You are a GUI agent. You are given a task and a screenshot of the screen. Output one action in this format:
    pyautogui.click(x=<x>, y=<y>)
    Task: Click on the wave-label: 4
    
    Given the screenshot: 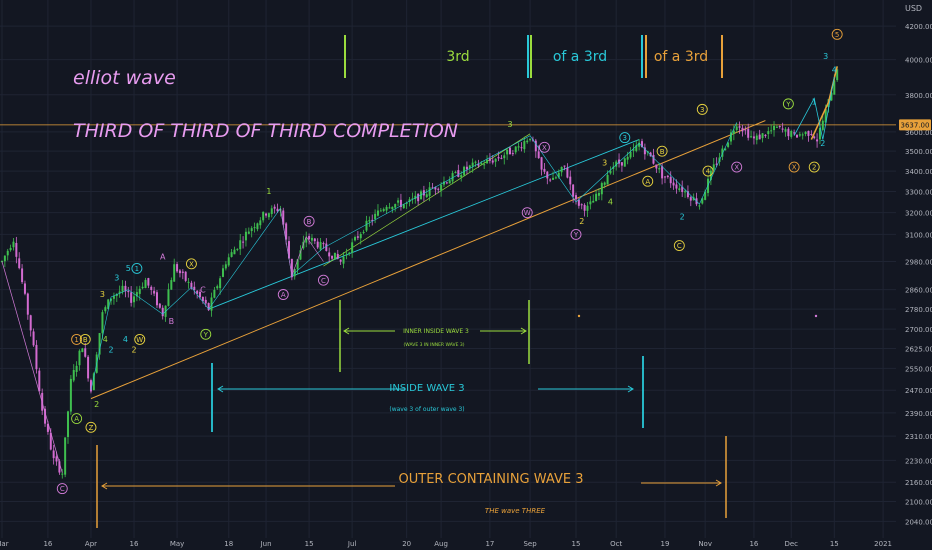 What is the action you would take?
    pyautogui.click(x=610, y=202)
    